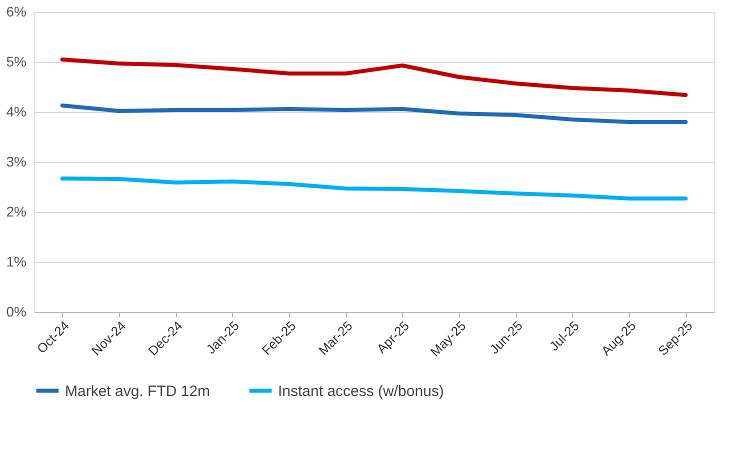 This screenshot has width=746, height=454. I want to click on y-tick-label: 1%, so click(16, 262).